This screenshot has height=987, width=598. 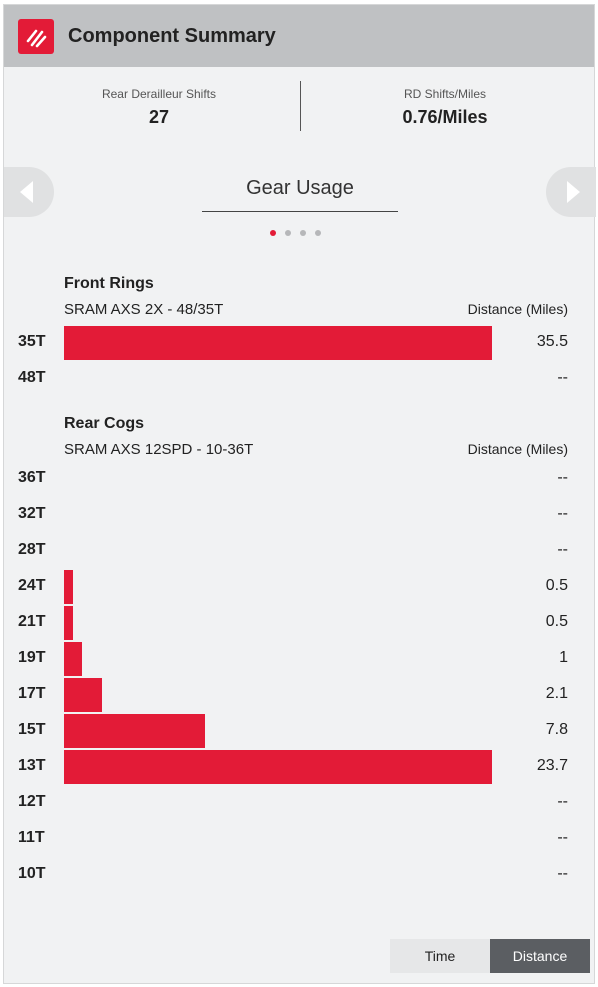 I want to click on header: Component Summary, so click(x=299, y=36).